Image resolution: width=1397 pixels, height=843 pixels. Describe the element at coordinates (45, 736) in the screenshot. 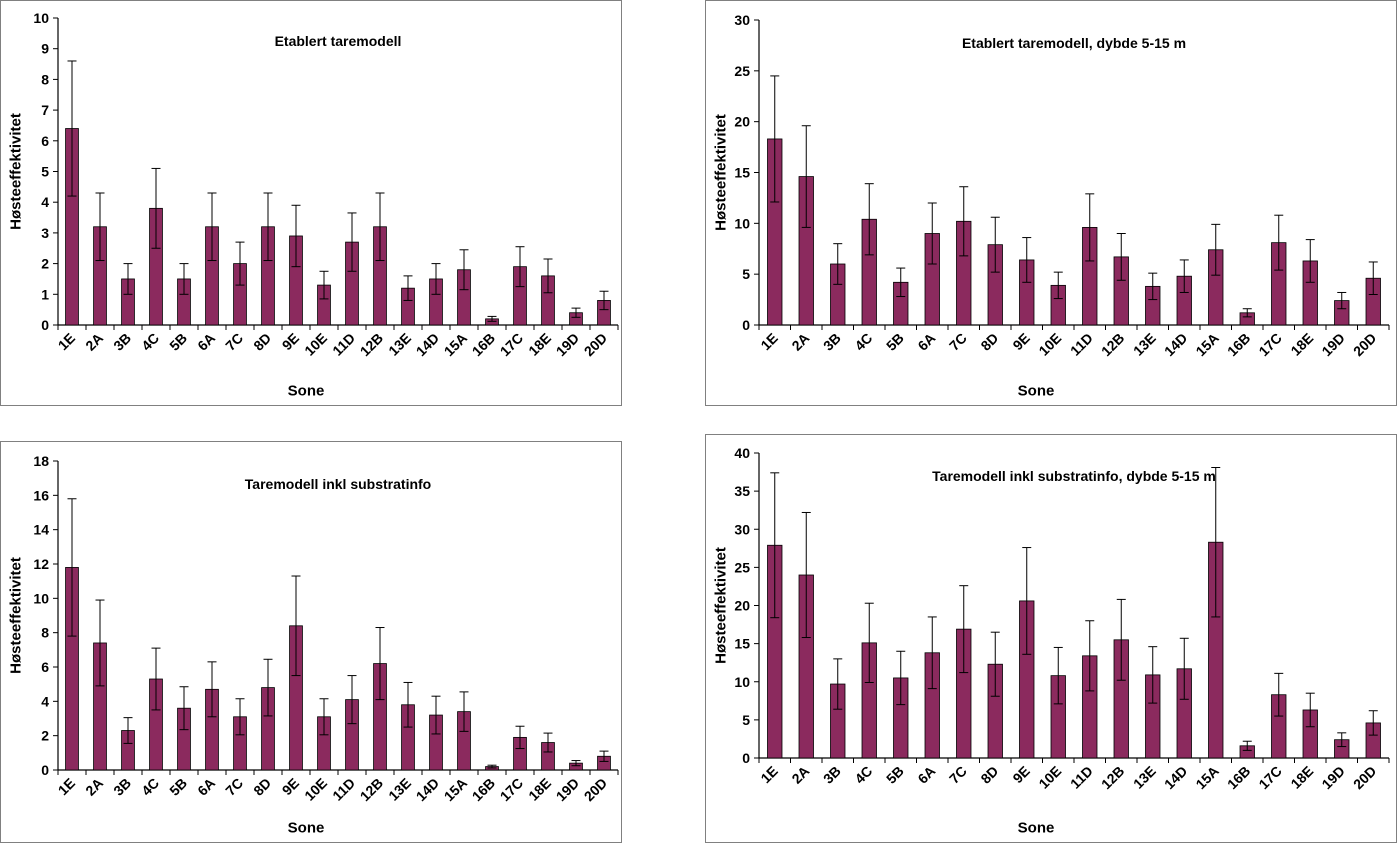

I see `y-tick-label: 2` at that location.